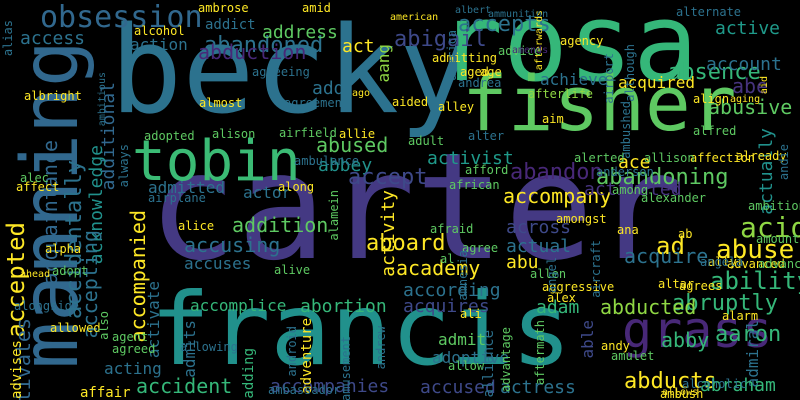 Image resolution: width=800 pixels, height=400 pixels. Describe the element at coordinates (47, 306) in the screenshot. I see `cloud-word: alongside` at that location.